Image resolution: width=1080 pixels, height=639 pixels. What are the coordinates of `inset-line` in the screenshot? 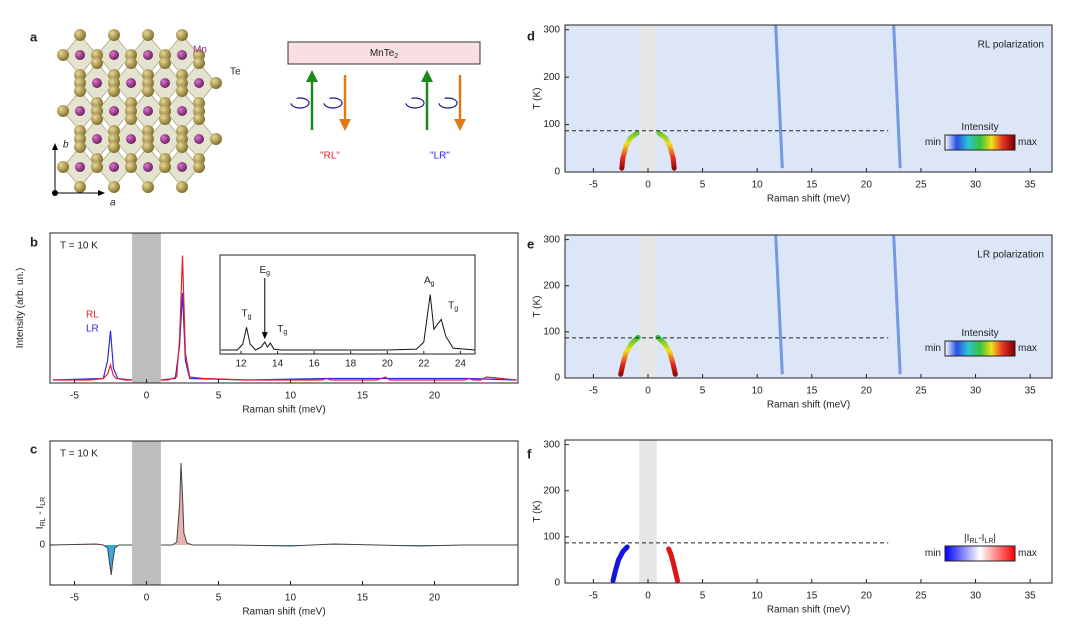 It's located at (348, 322).